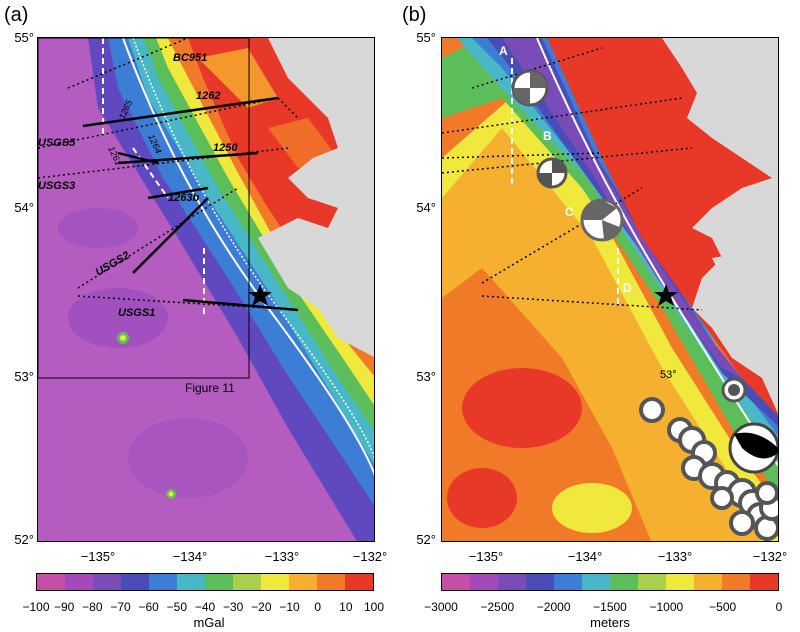 This screenshot has height=632, width=800. I want to click on profile-label: BC951, so click(190, 58).